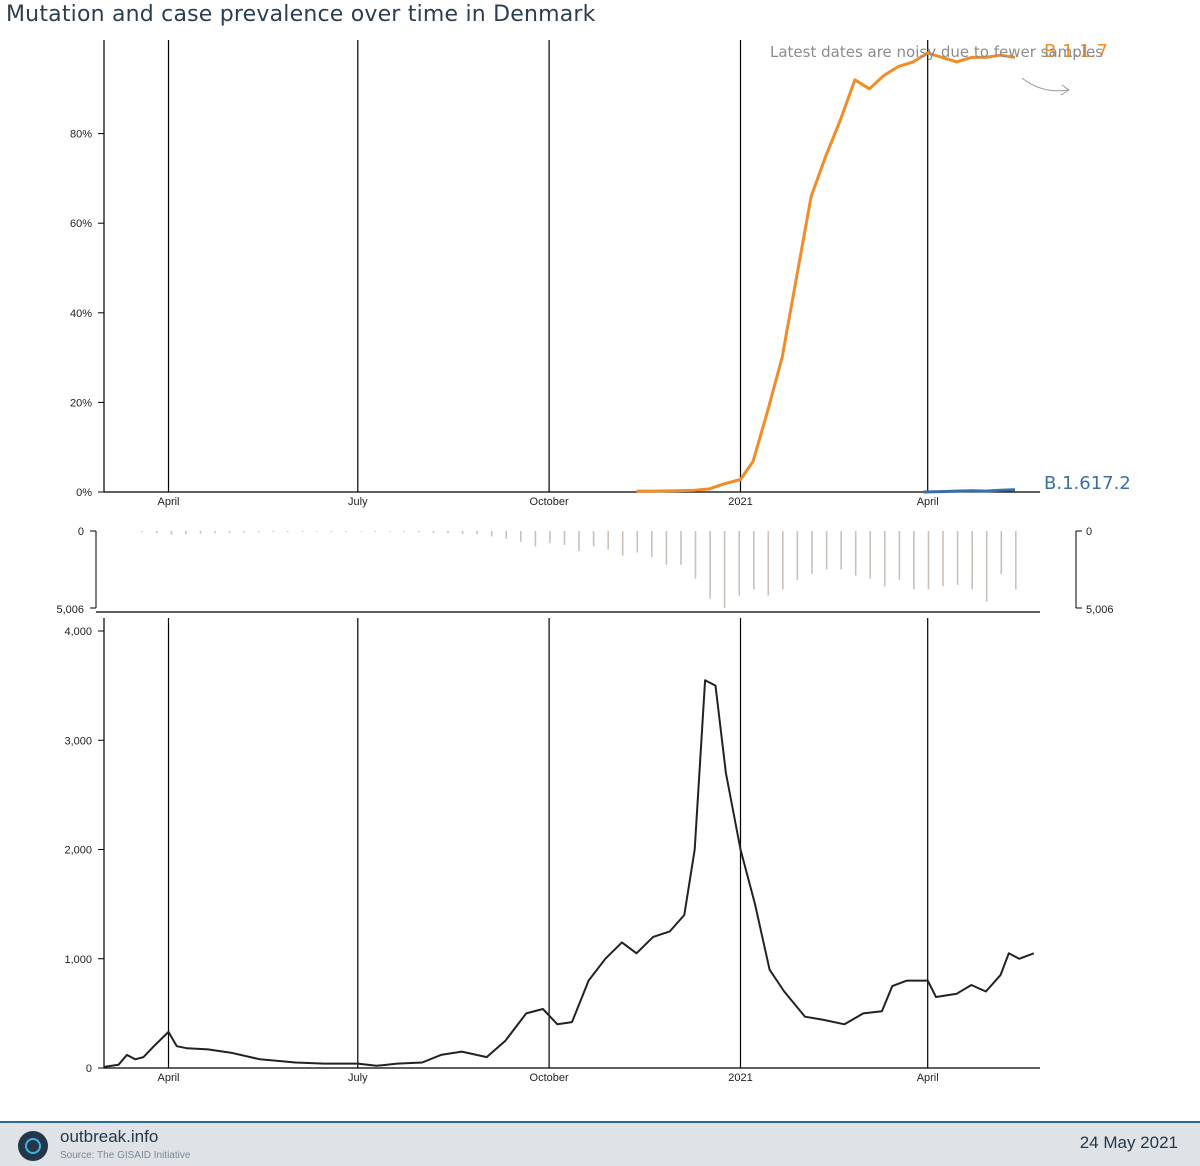 The width and height of the screenshot is (1200, 1166). Describe the element at coordinates (1065, 90) in the screenshot. I see `annotation-arrowhead` at that location.